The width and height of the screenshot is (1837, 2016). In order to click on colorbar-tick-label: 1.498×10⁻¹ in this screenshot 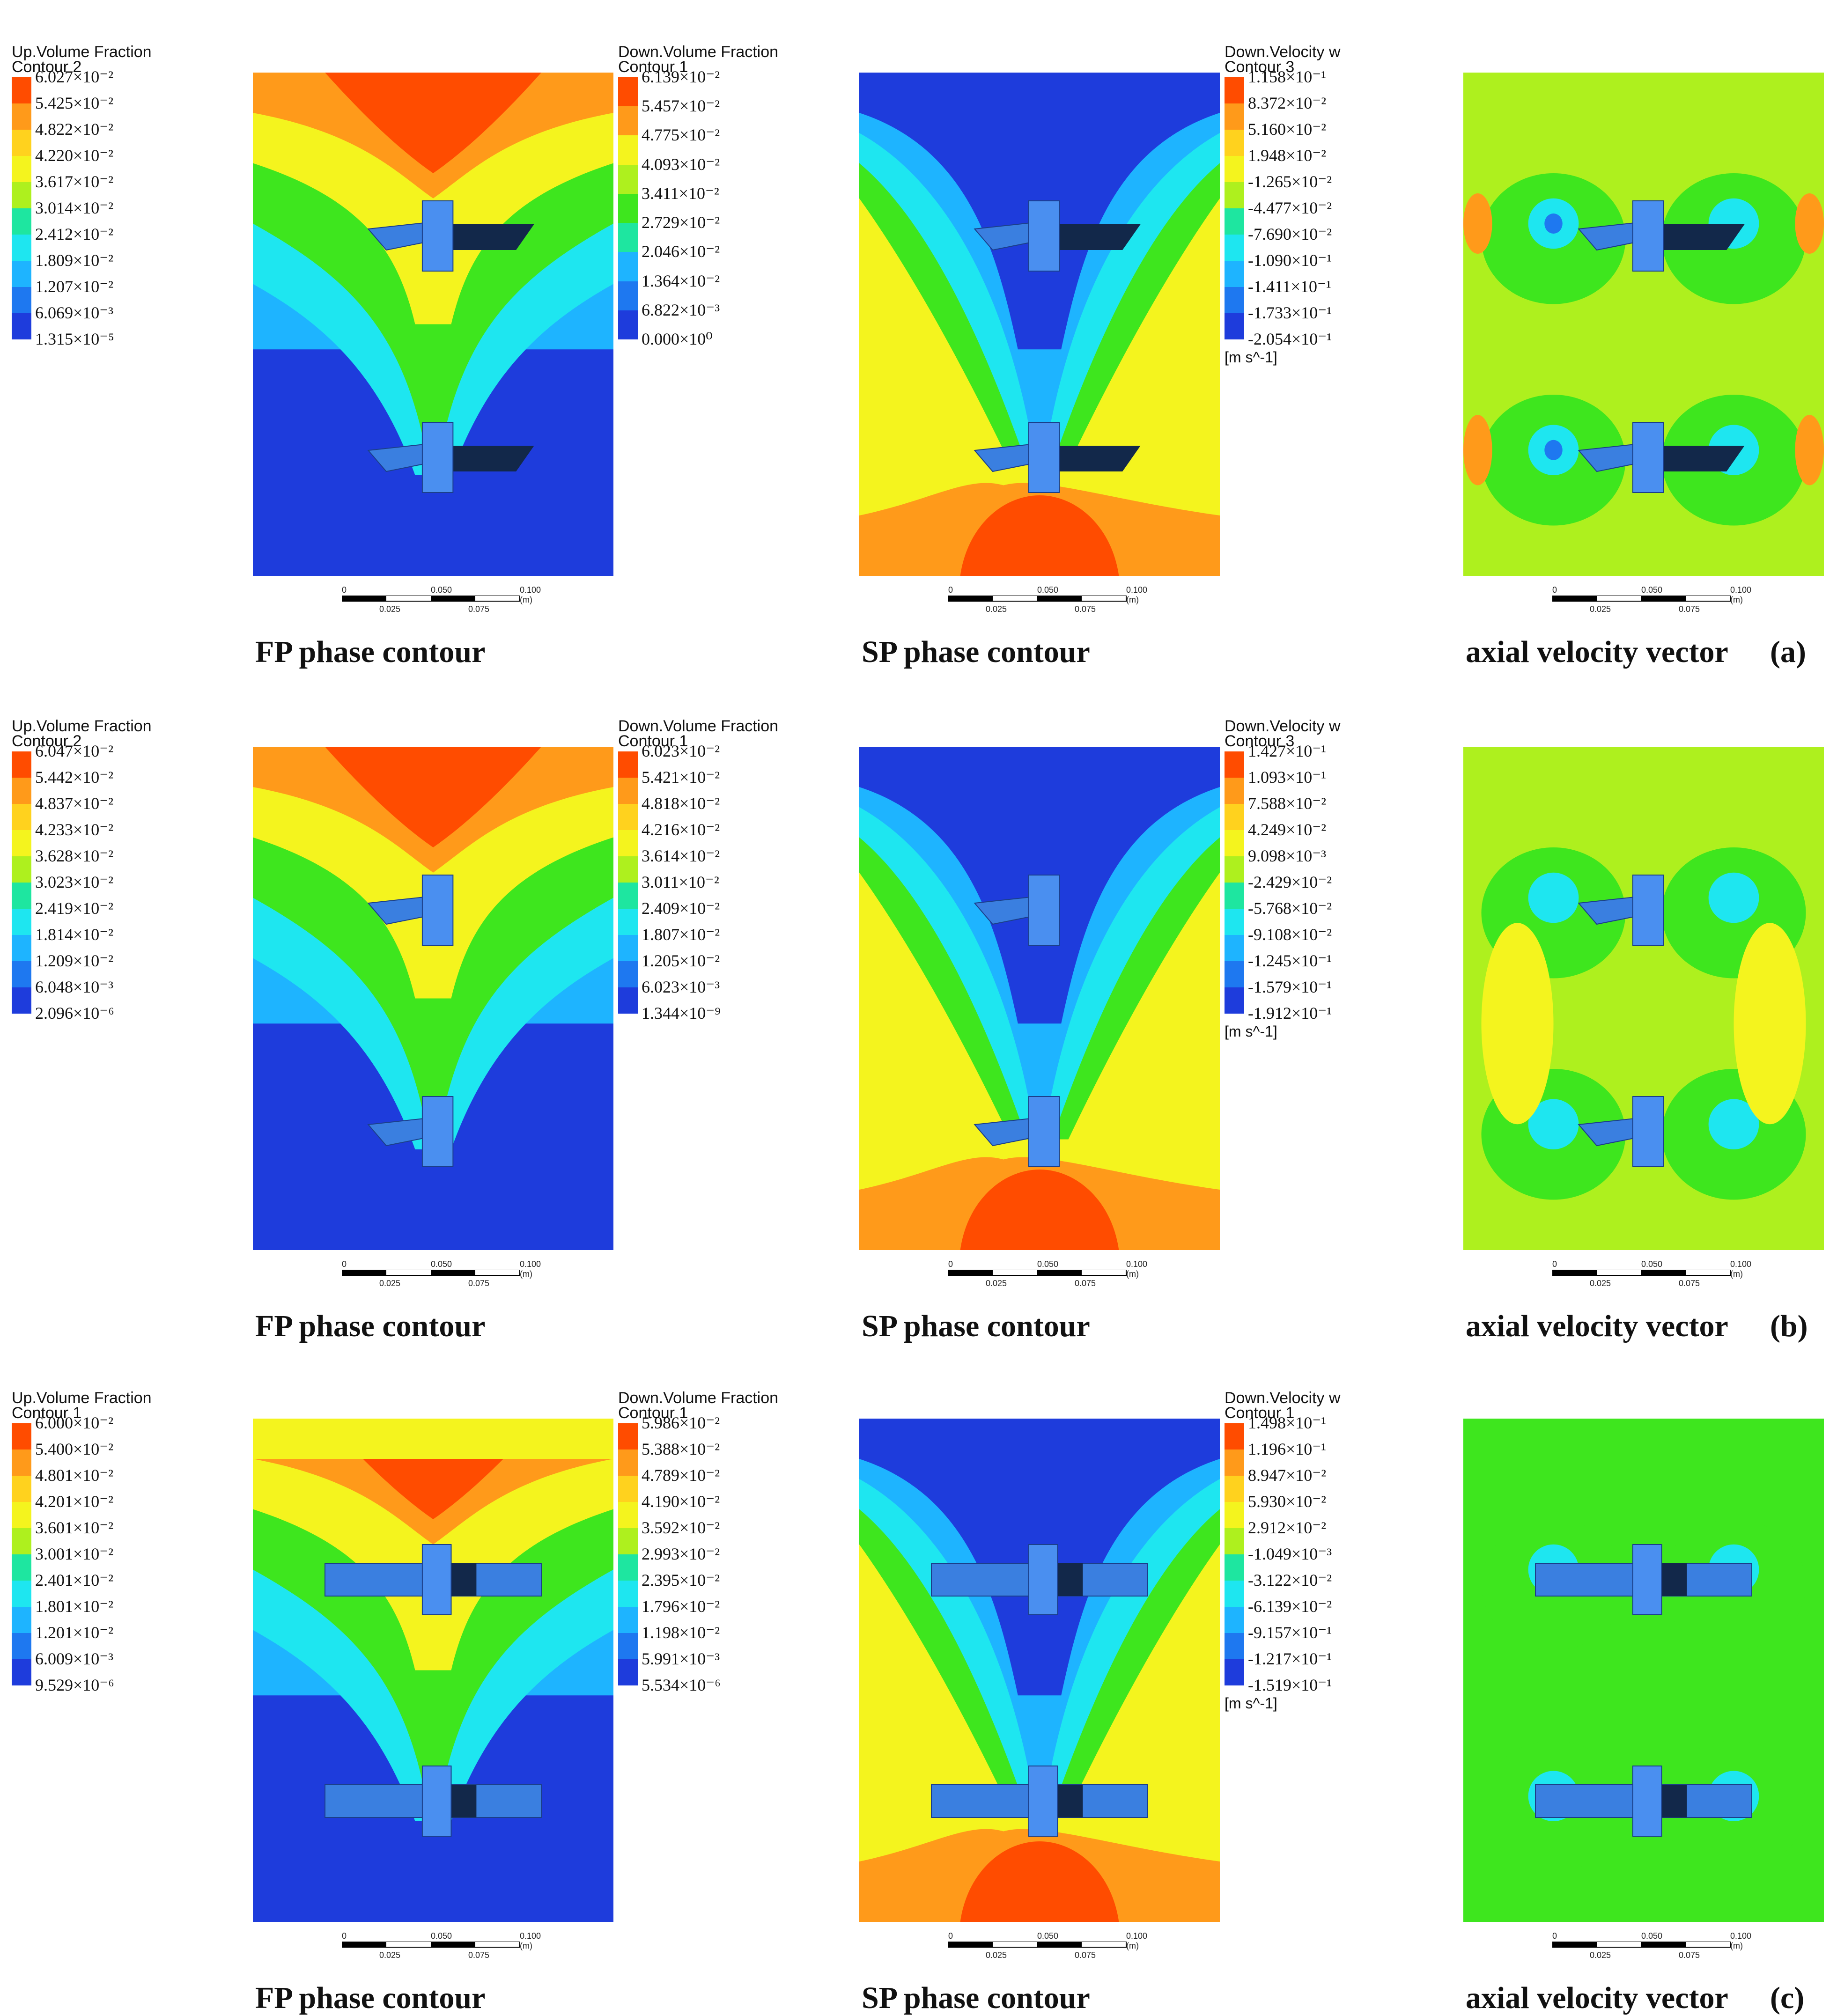, I will do `click(1287, 1422)`.